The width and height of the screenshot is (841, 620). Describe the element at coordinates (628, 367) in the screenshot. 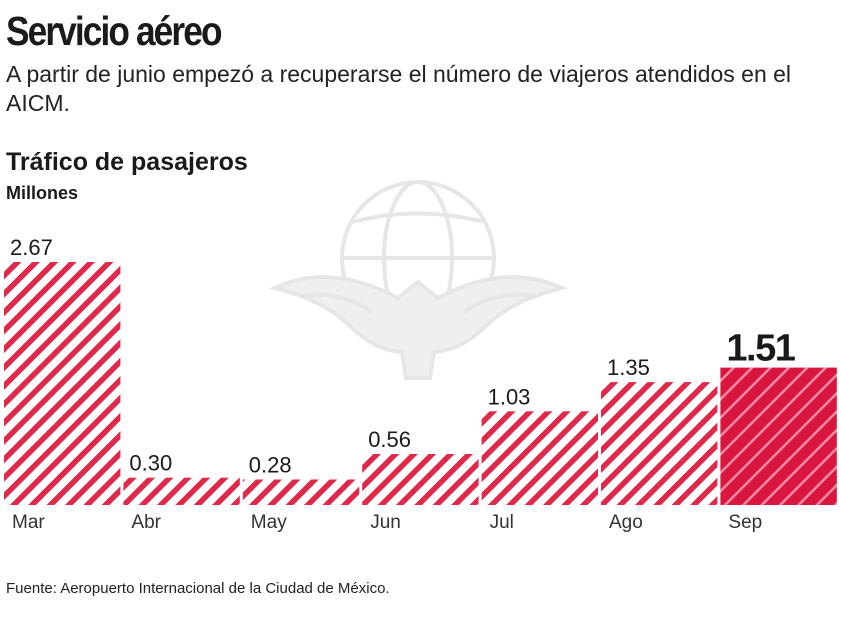

I see `value-label-ago: 1.35` at that location.